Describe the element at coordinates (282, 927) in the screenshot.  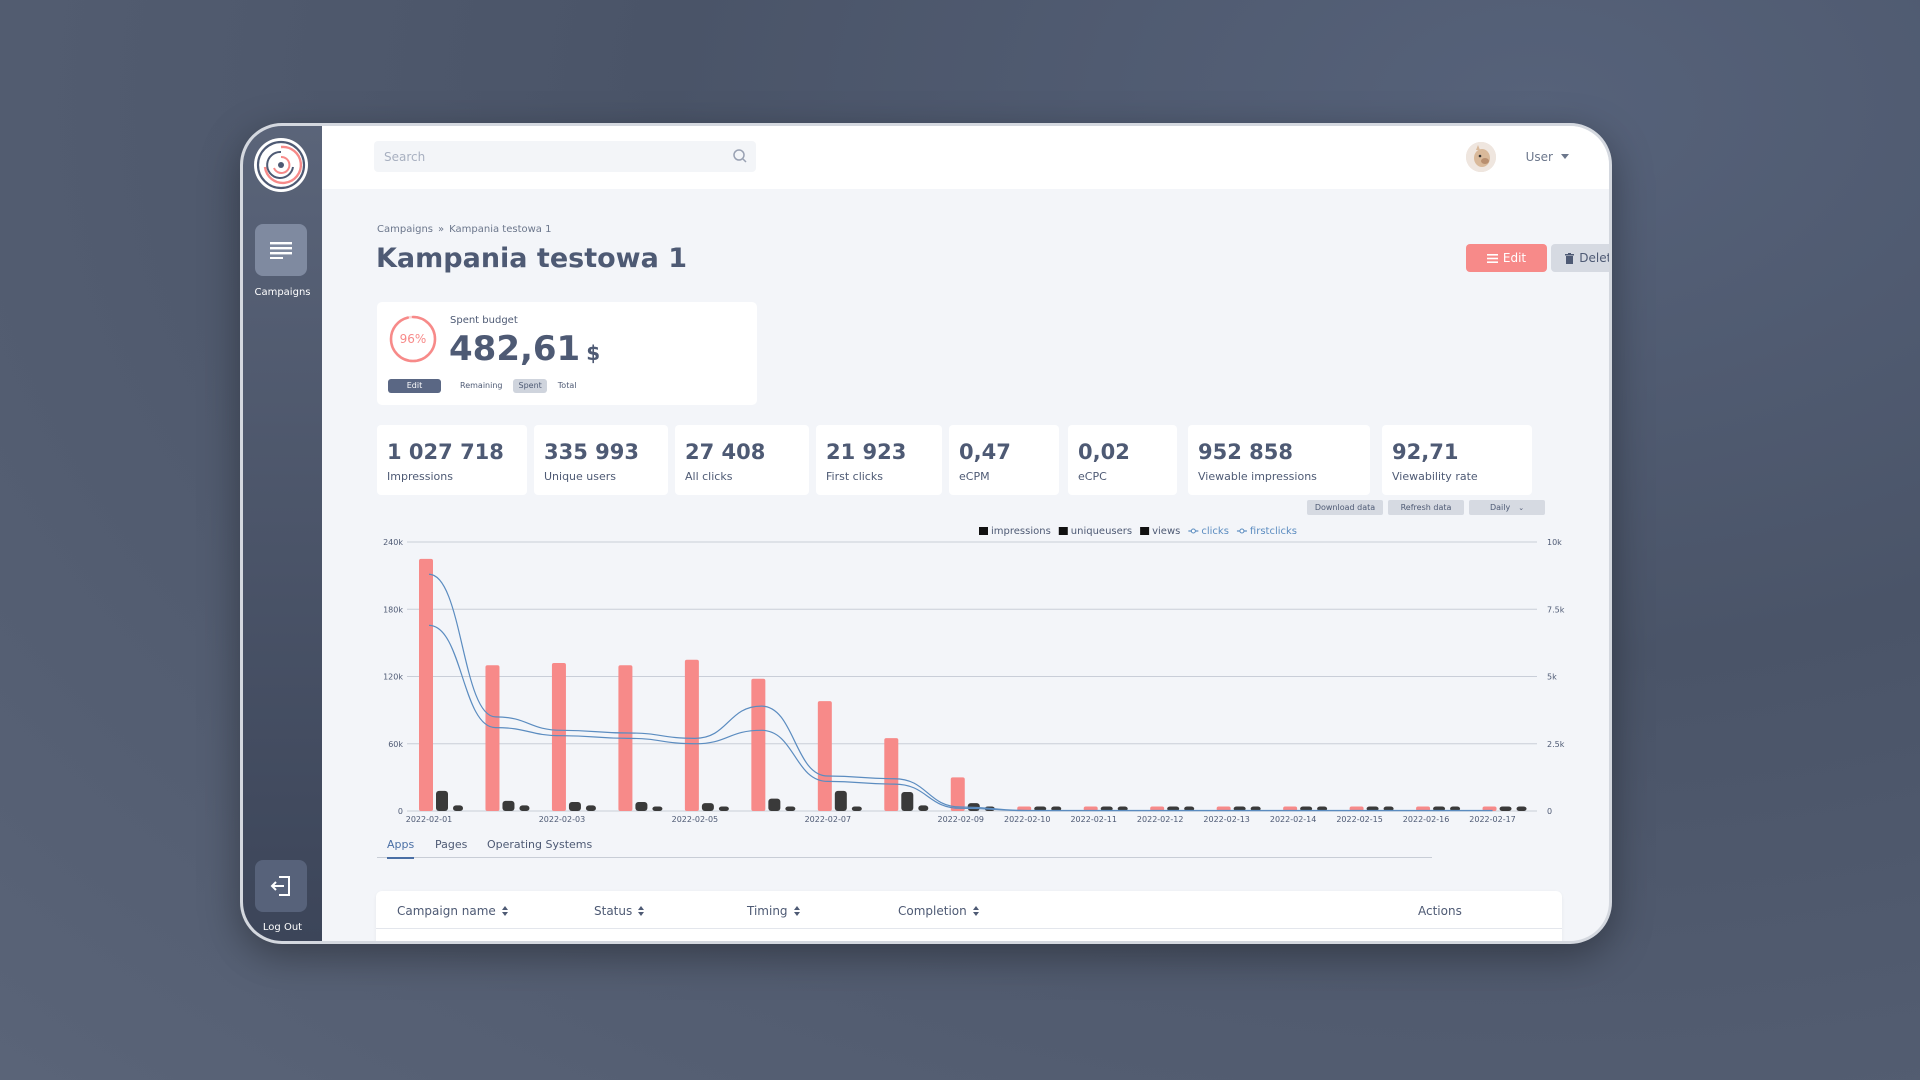
I see `logout-label: Log Out` at that location.